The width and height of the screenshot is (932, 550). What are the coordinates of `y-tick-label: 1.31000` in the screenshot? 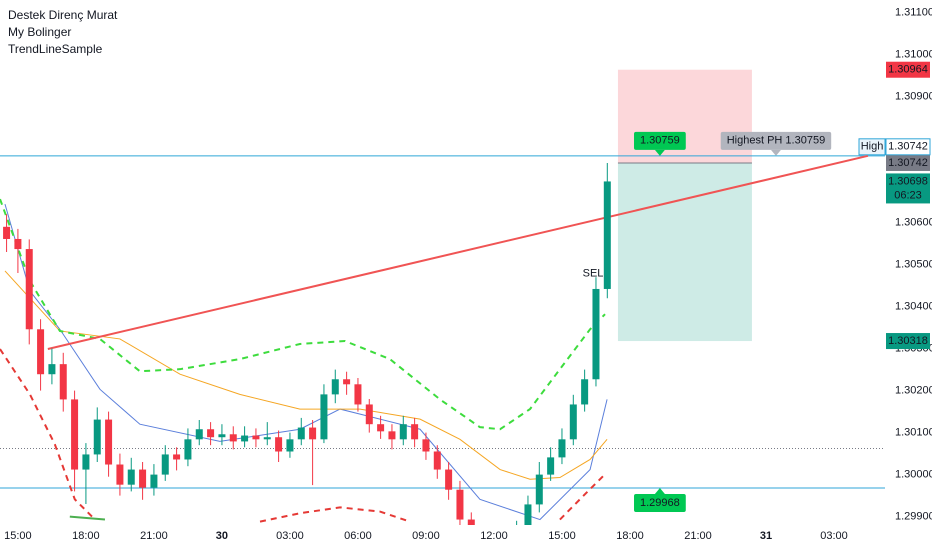 It's located at (913, 55).